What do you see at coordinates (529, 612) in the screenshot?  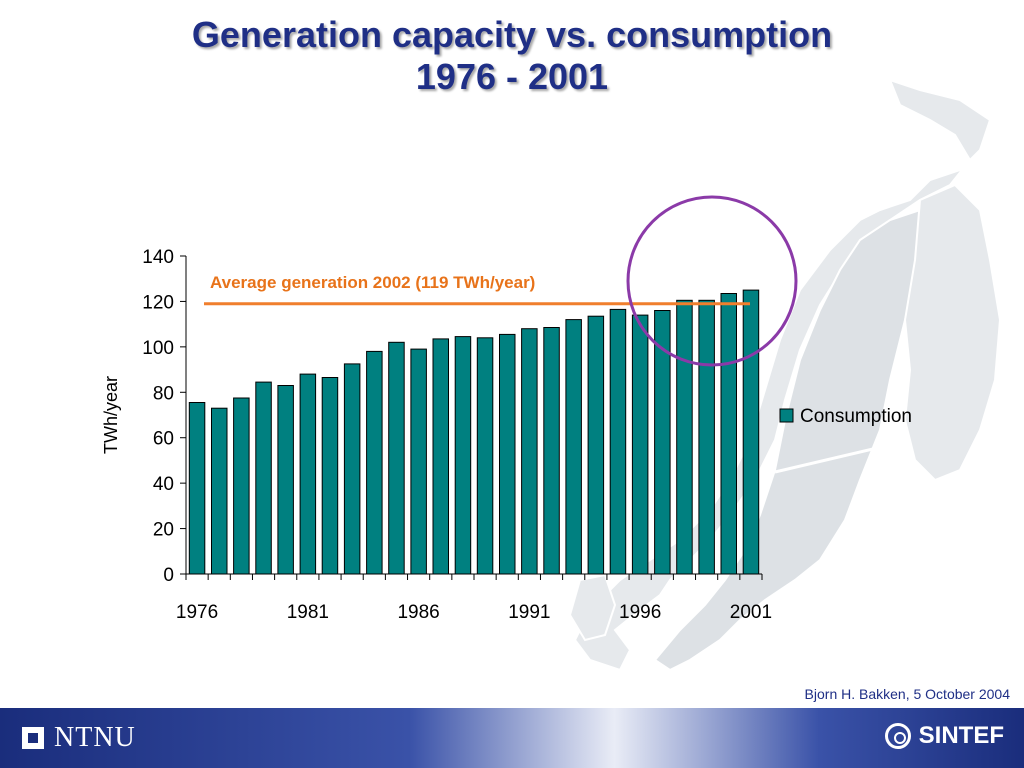 I see `x-tick-label-1991: 1991` at bounding box center [529, 612].